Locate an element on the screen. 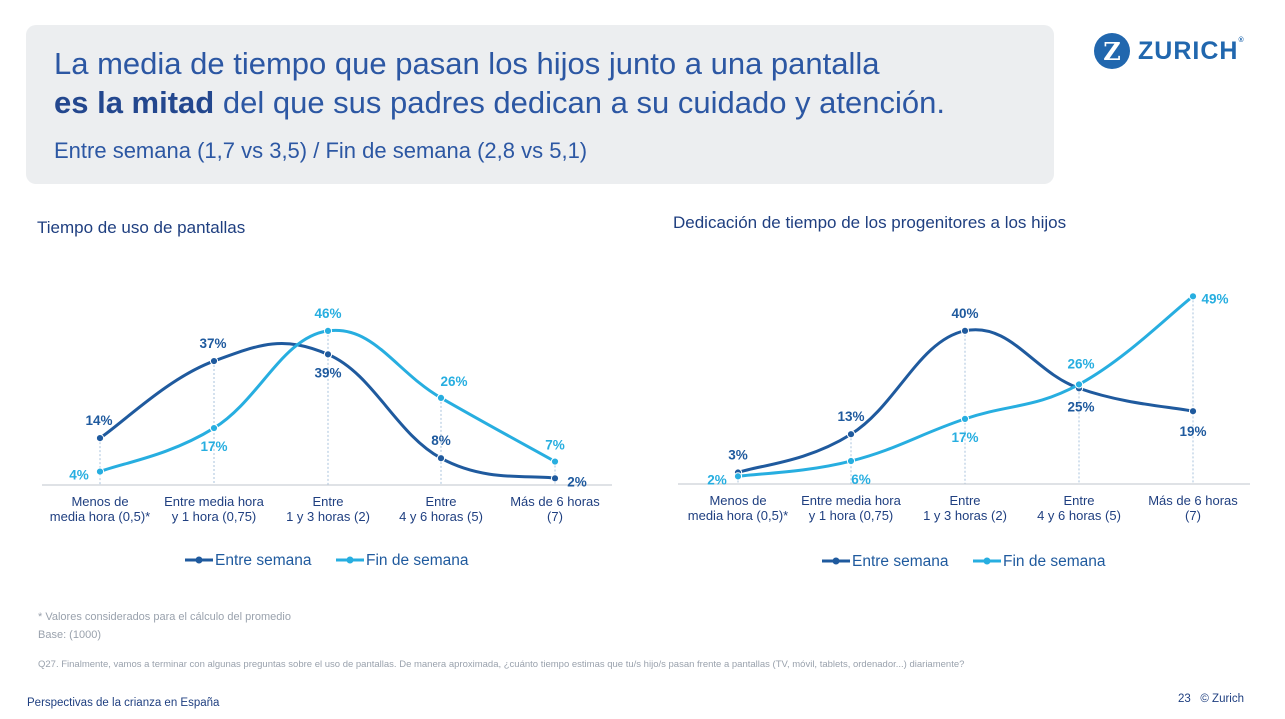 The width and height of the screenshot is (1285, 719). chart2-data-label: 40% is located at coordinates (964, 313).